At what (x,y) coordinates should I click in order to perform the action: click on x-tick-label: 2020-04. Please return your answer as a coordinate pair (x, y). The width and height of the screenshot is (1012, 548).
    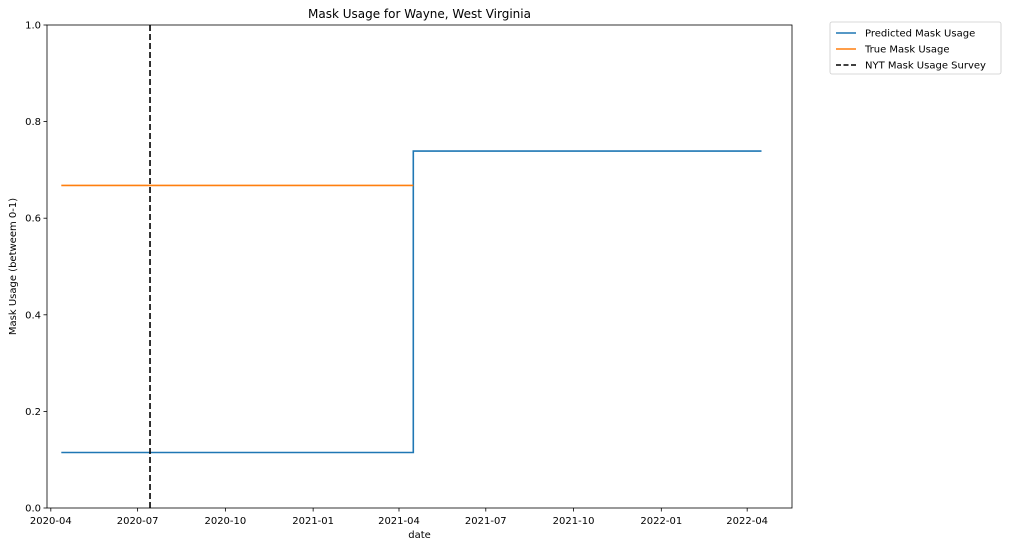
    Looking at the image, I should click on (51, 521).